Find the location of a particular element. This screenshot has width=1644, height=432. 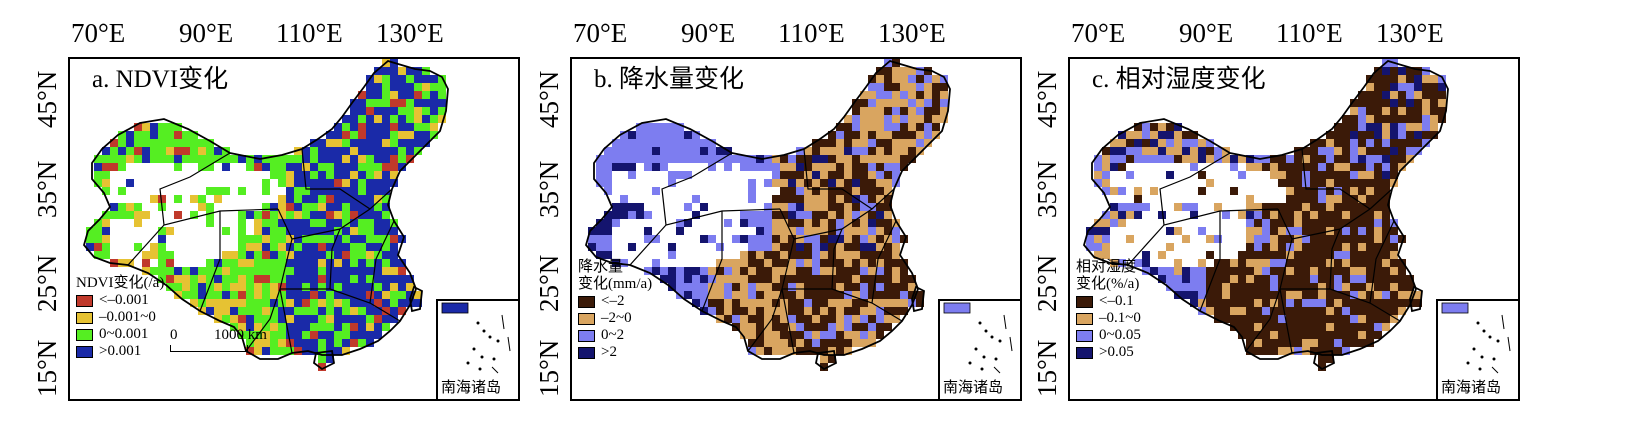

inset-dash-boundary is located at coordinates (503, 322).